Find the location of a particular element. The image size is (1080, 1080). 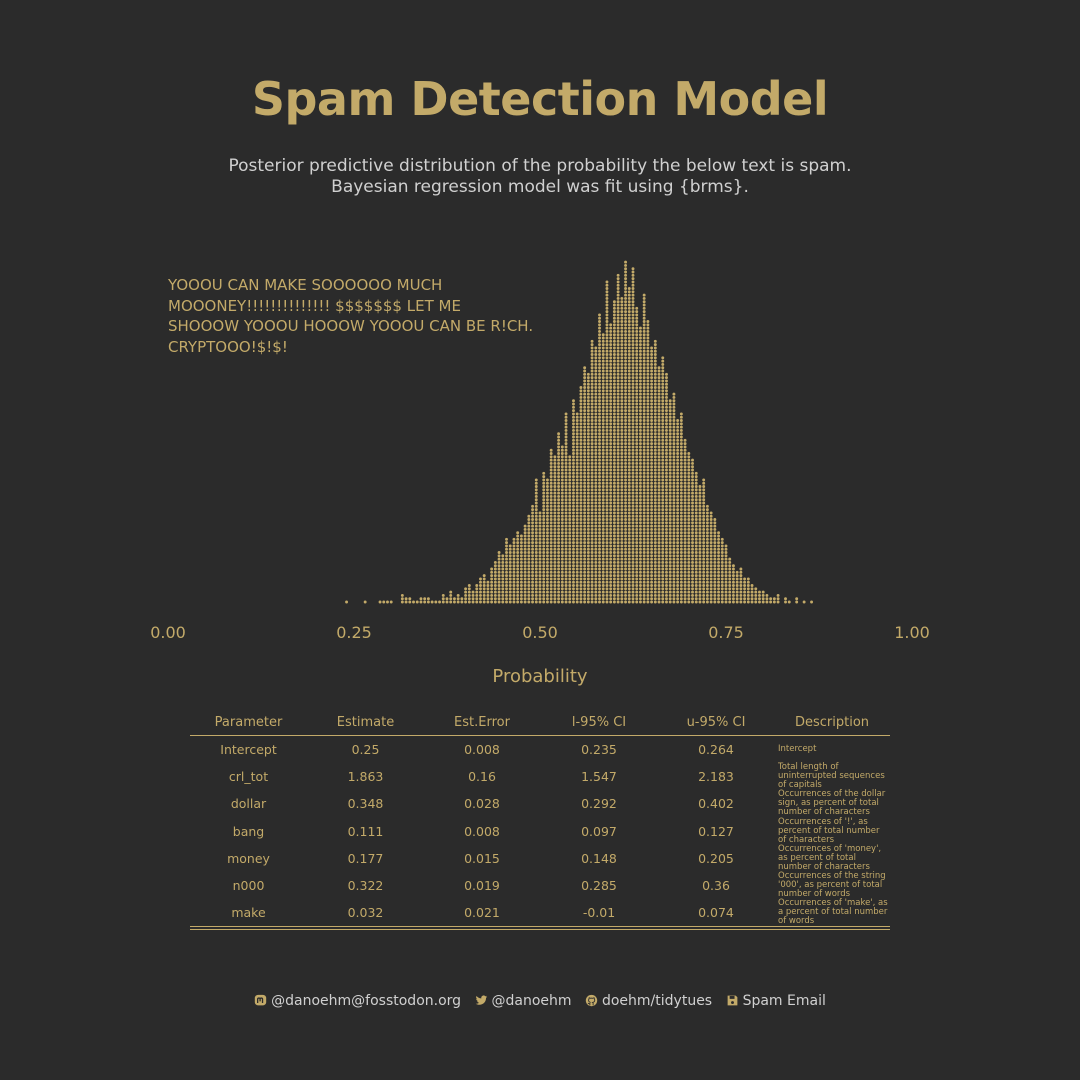

header-est-error: Est.Error is located at coordinates (482, 722).